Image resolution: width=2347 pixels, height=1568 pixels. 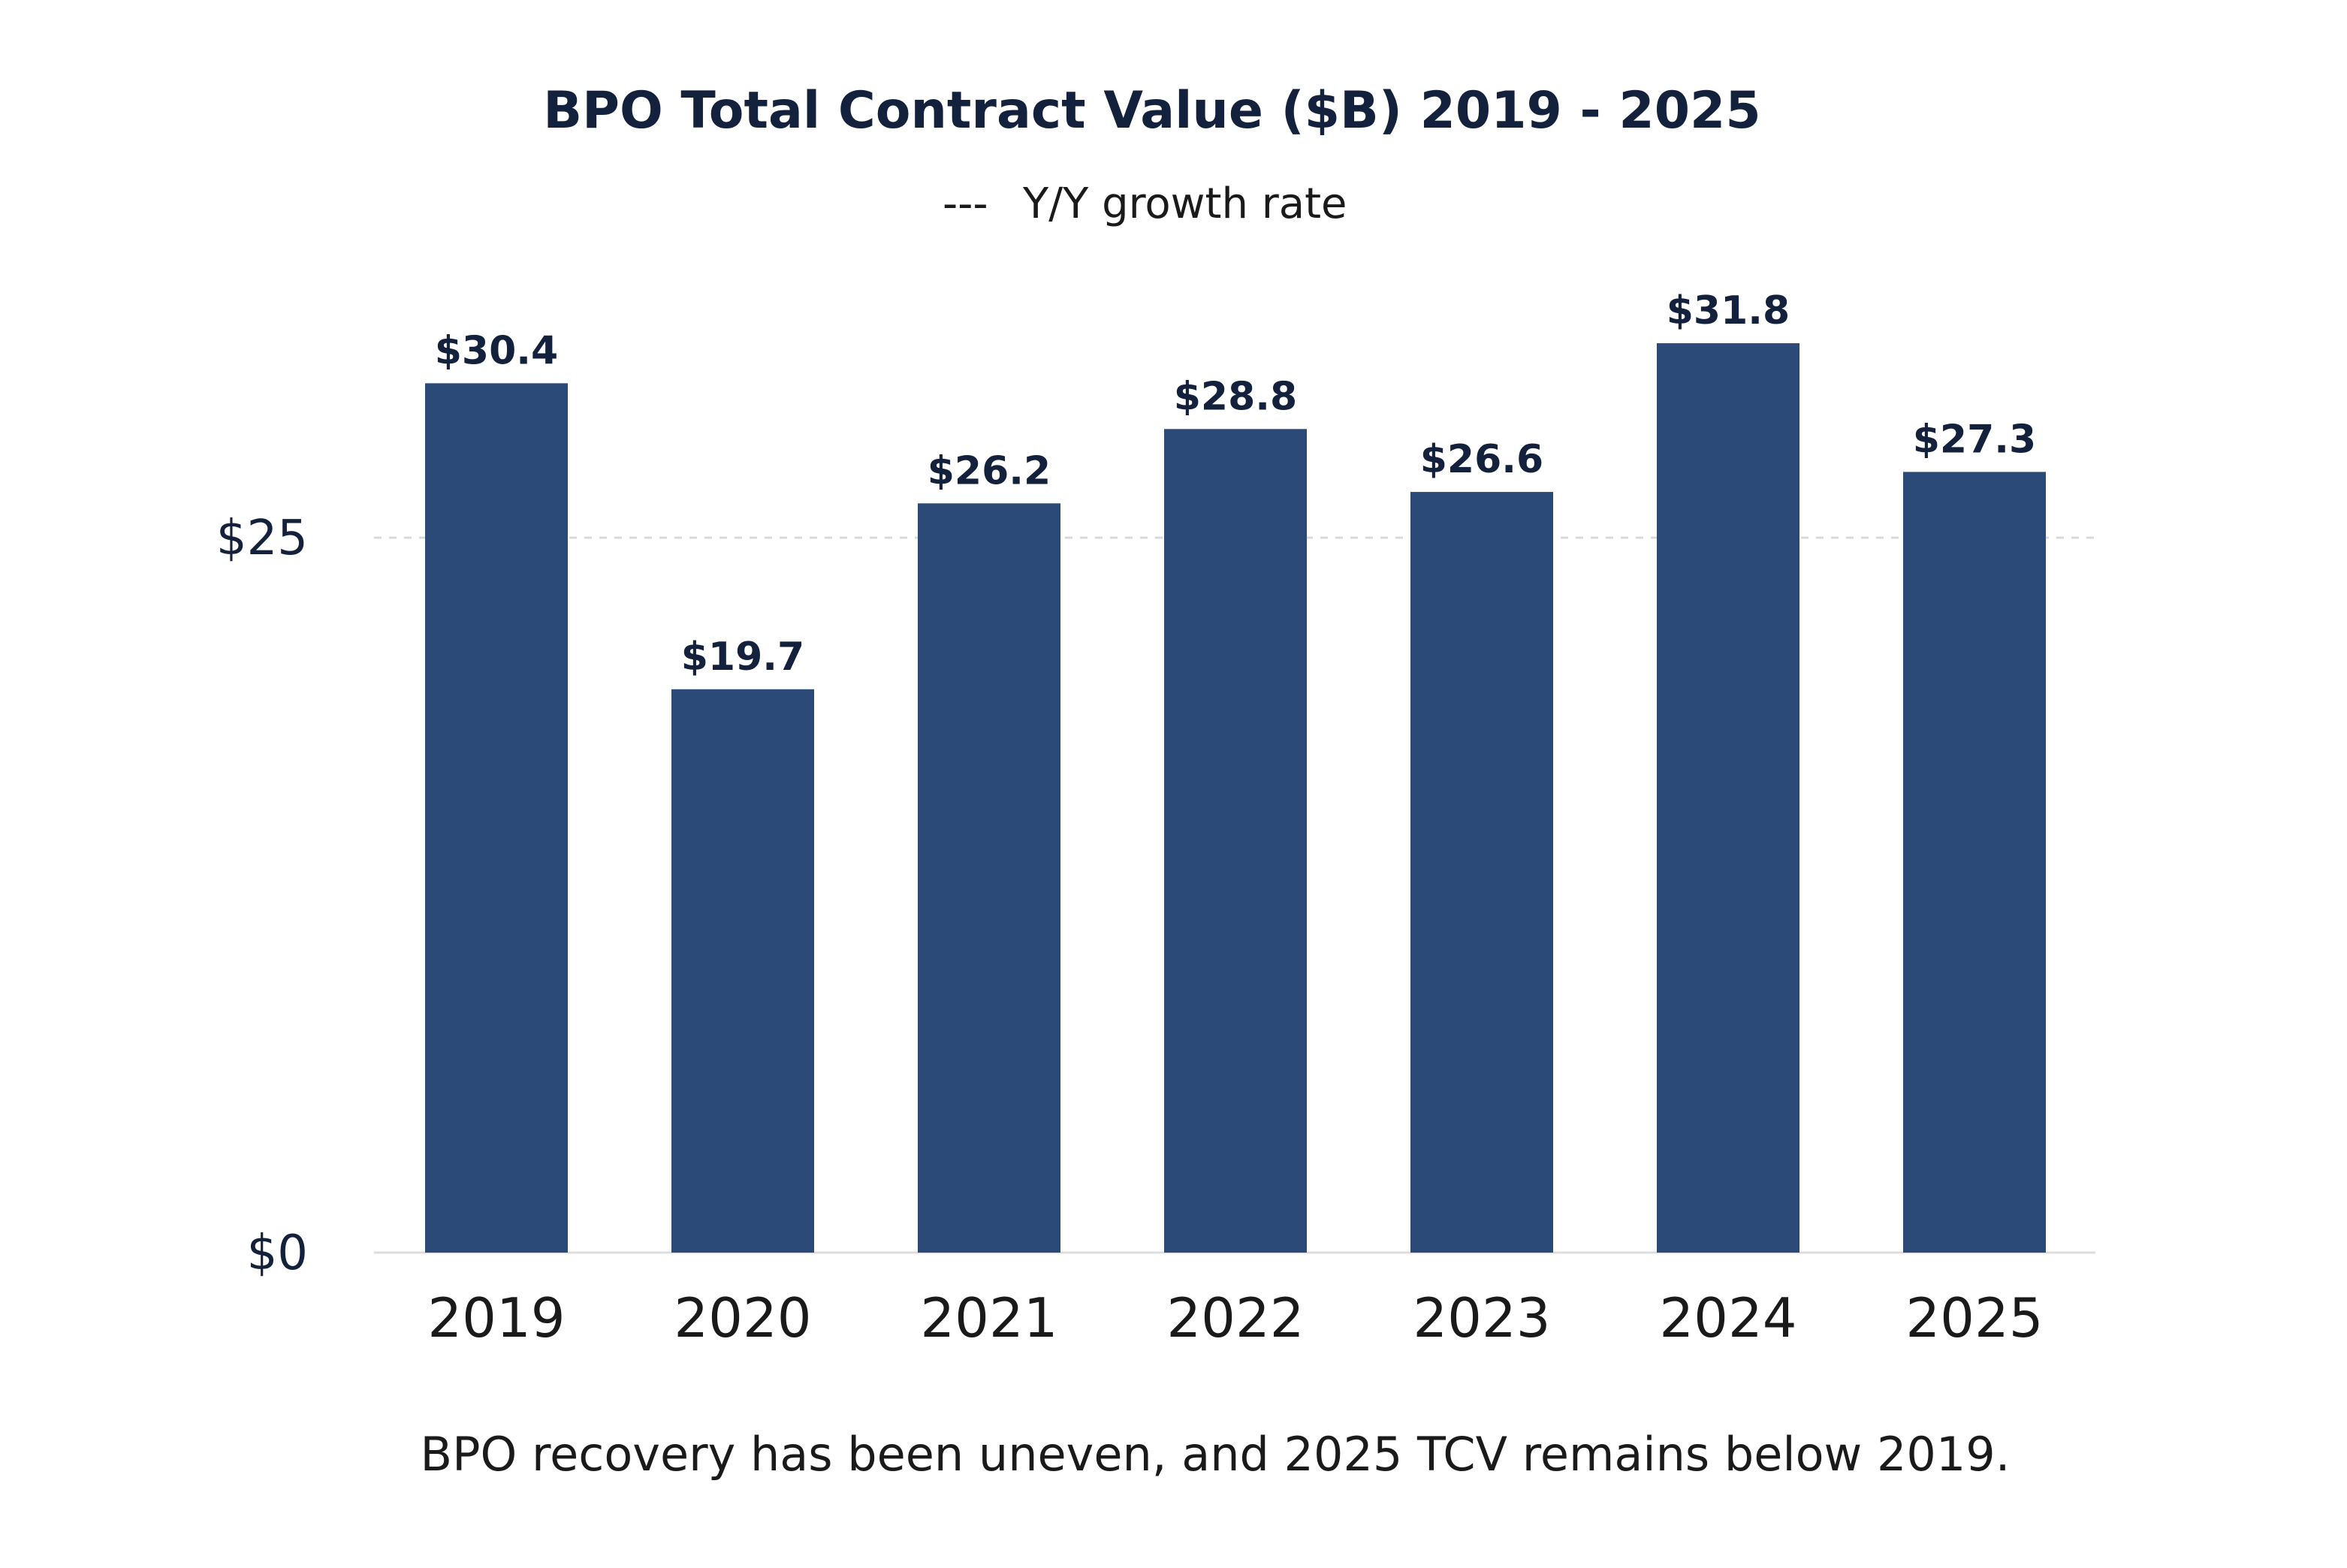 I want to click on legend: --- Y/Y growth rate, so click(x=1145, y=204).